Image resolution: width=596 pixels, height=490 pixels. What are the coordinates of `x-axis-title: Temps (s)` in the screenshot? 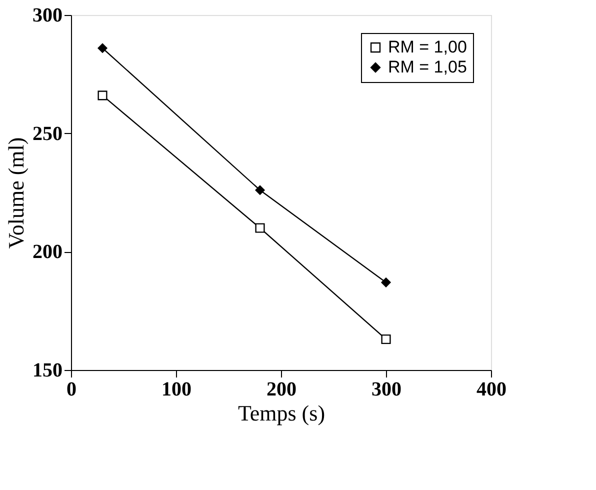 It's located at (282, 413).